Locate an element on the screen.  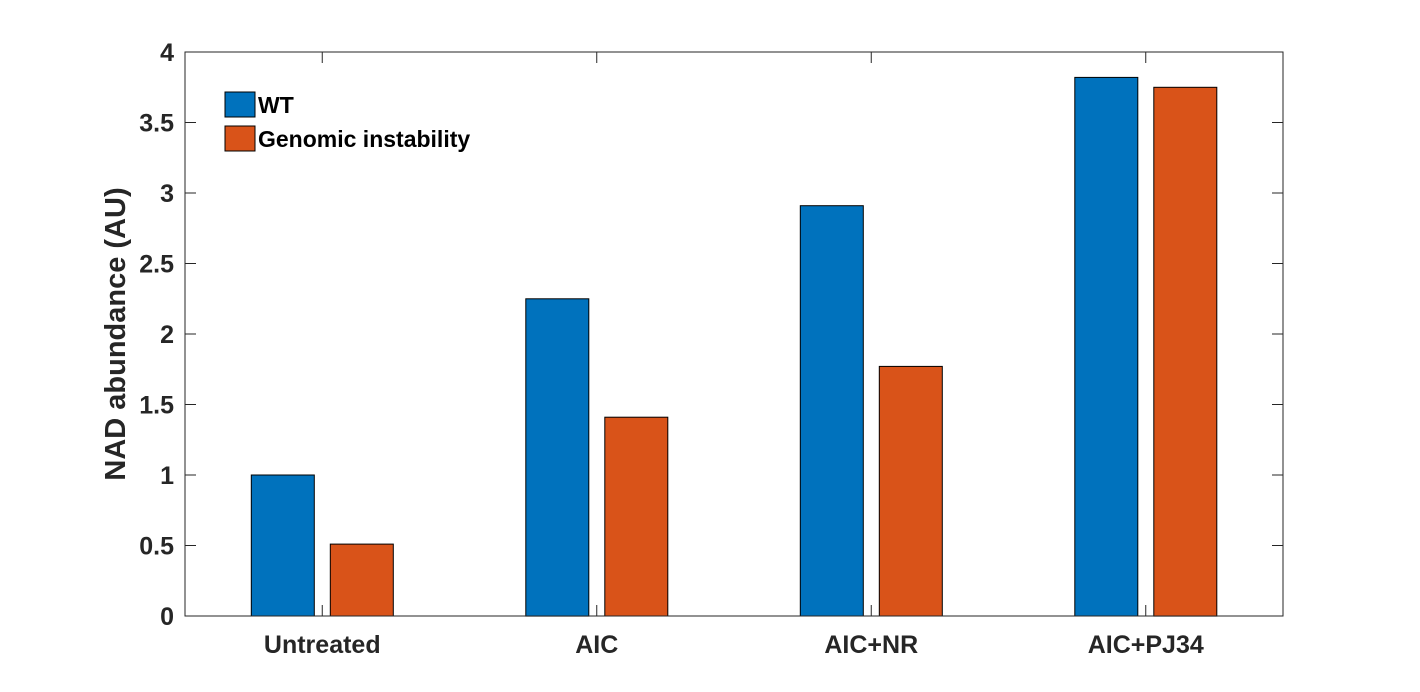
y-tick-labels: 0 0.5 1 1.5 2 2.5 3 3.5 4 is located at coordinates (156, 335).